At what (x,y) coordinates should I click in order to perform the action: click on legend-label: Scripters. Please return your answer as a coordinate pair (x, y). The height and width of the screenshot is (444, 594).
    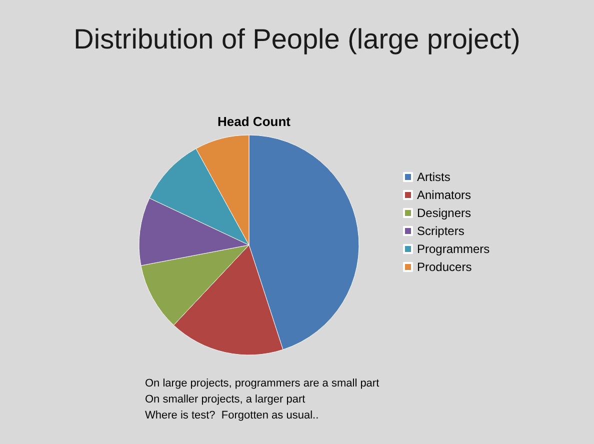
    Looking at the image, I should click on (440, 231).